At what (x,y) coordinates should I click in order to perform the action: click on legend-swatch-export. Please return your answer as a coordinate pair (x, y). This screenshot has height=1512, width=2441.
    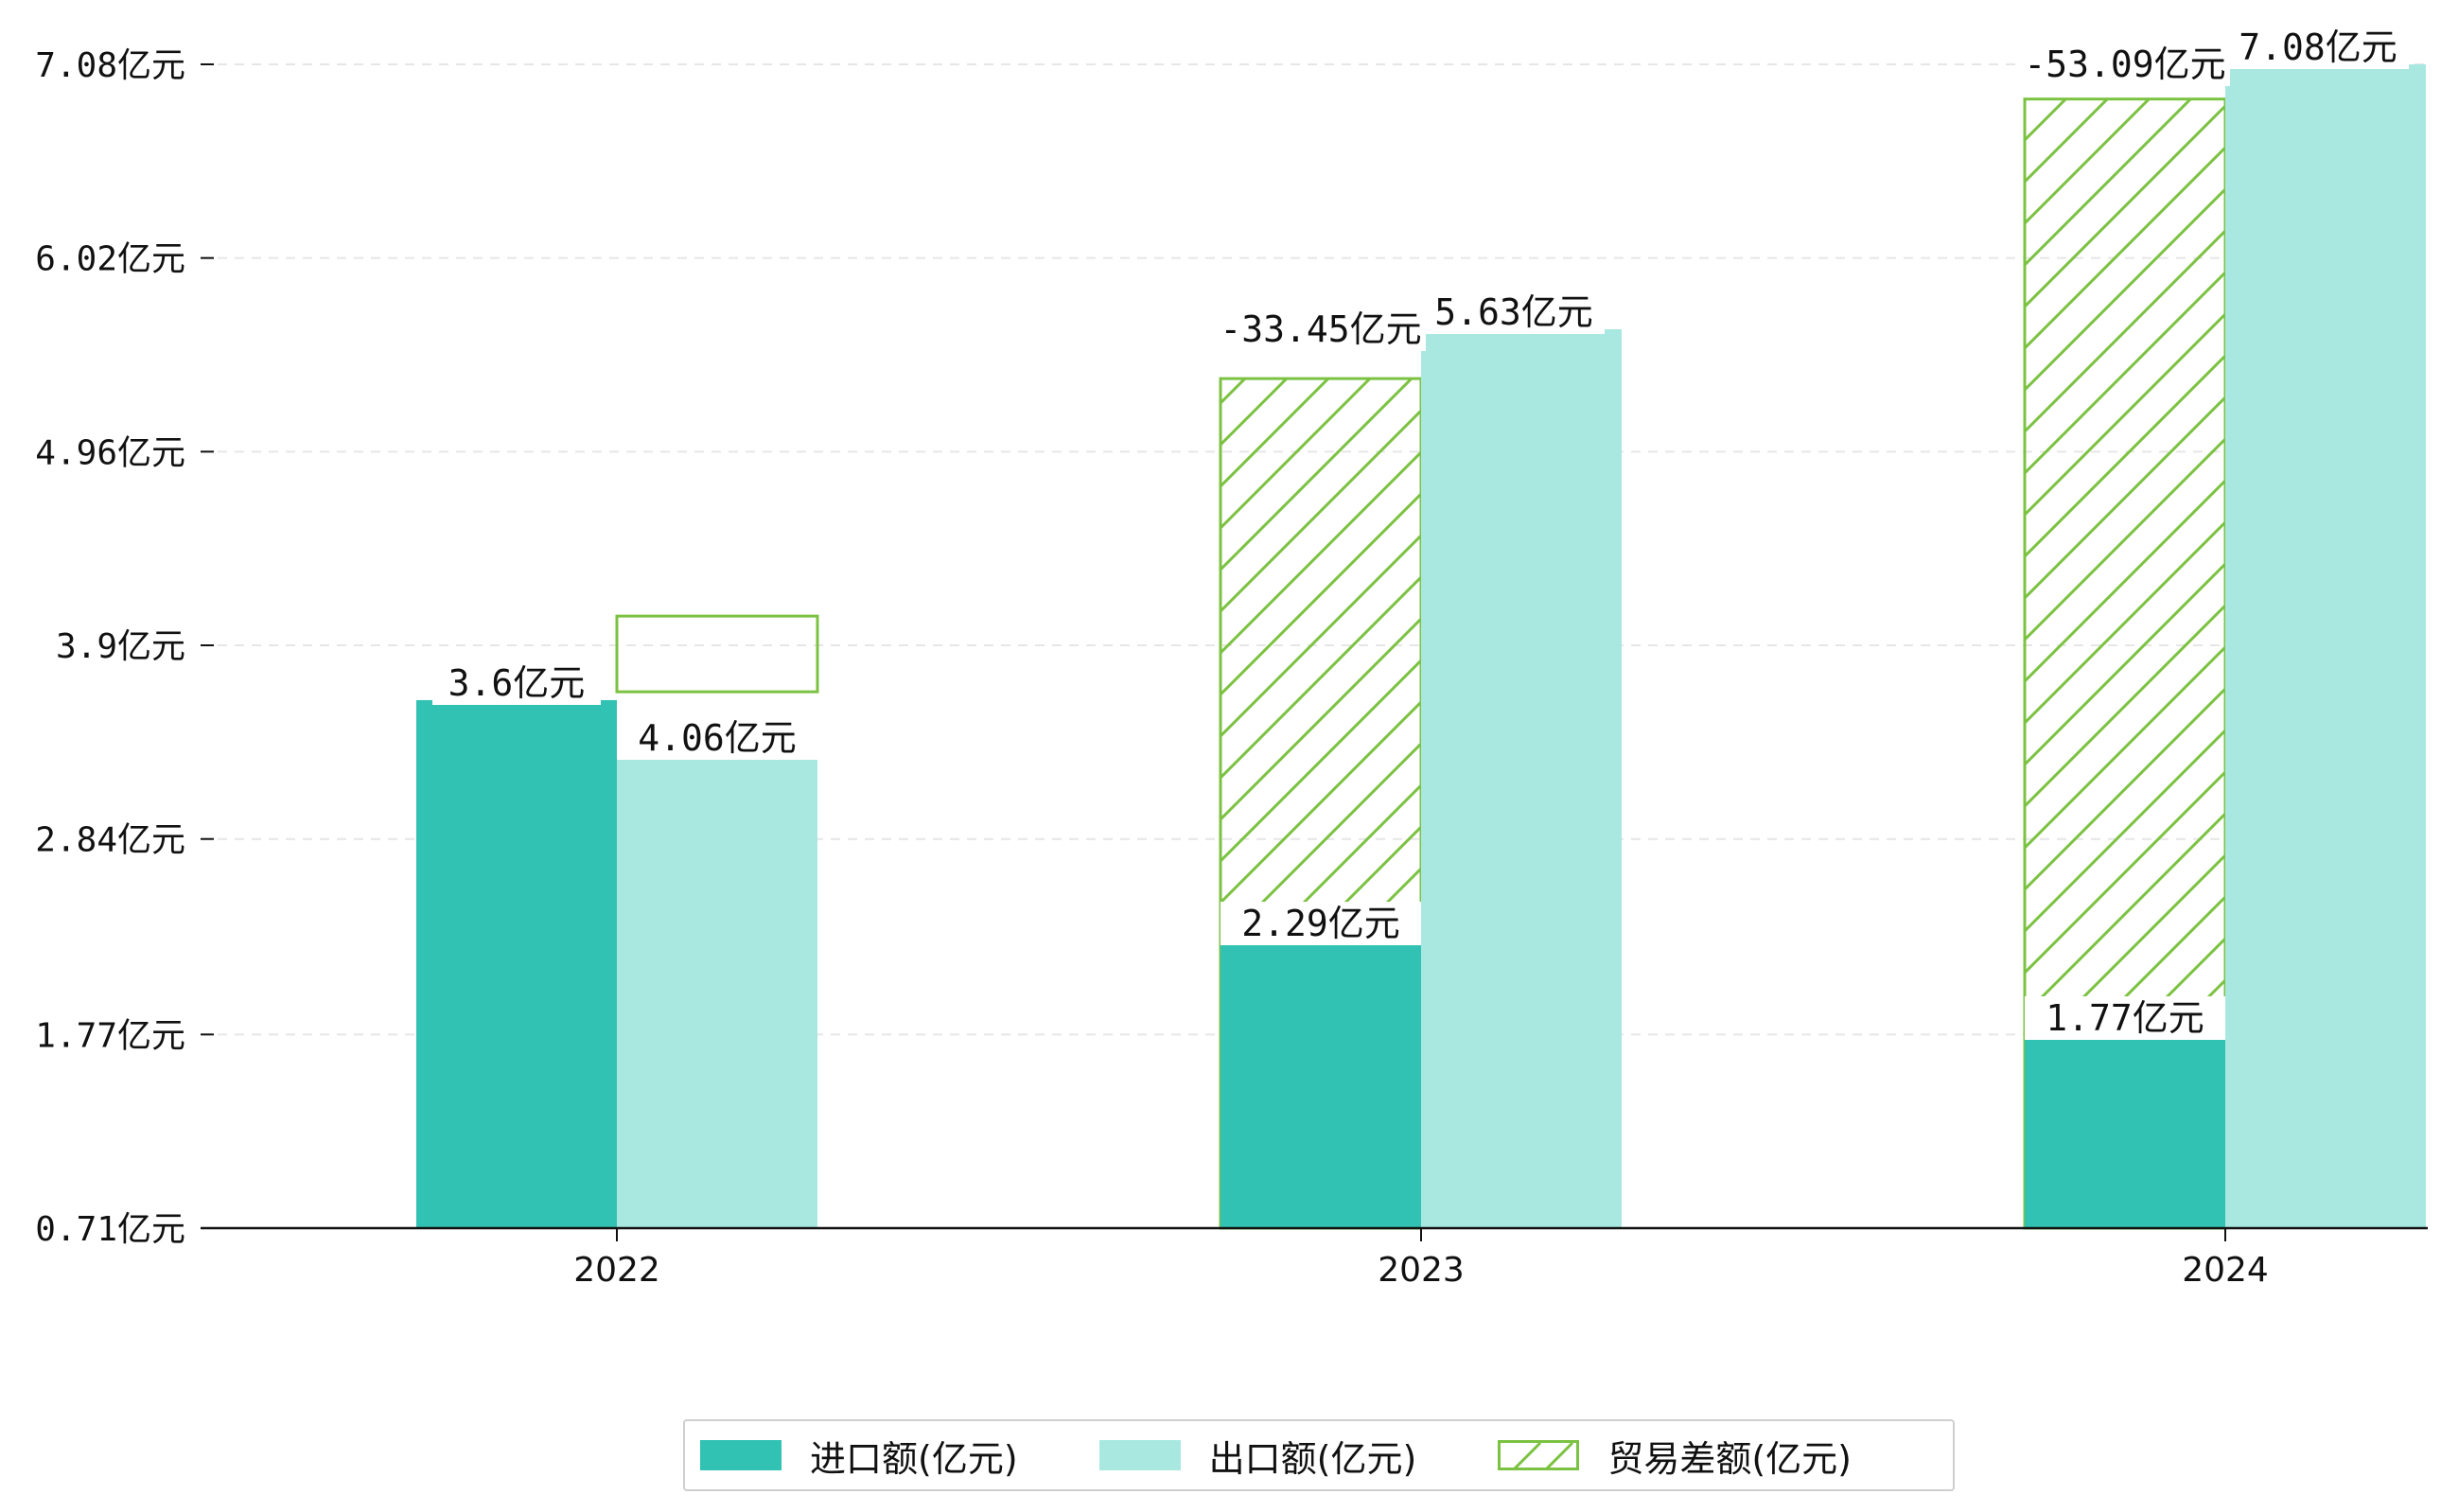
    Looking at the image, I should click on (1139, 1455).